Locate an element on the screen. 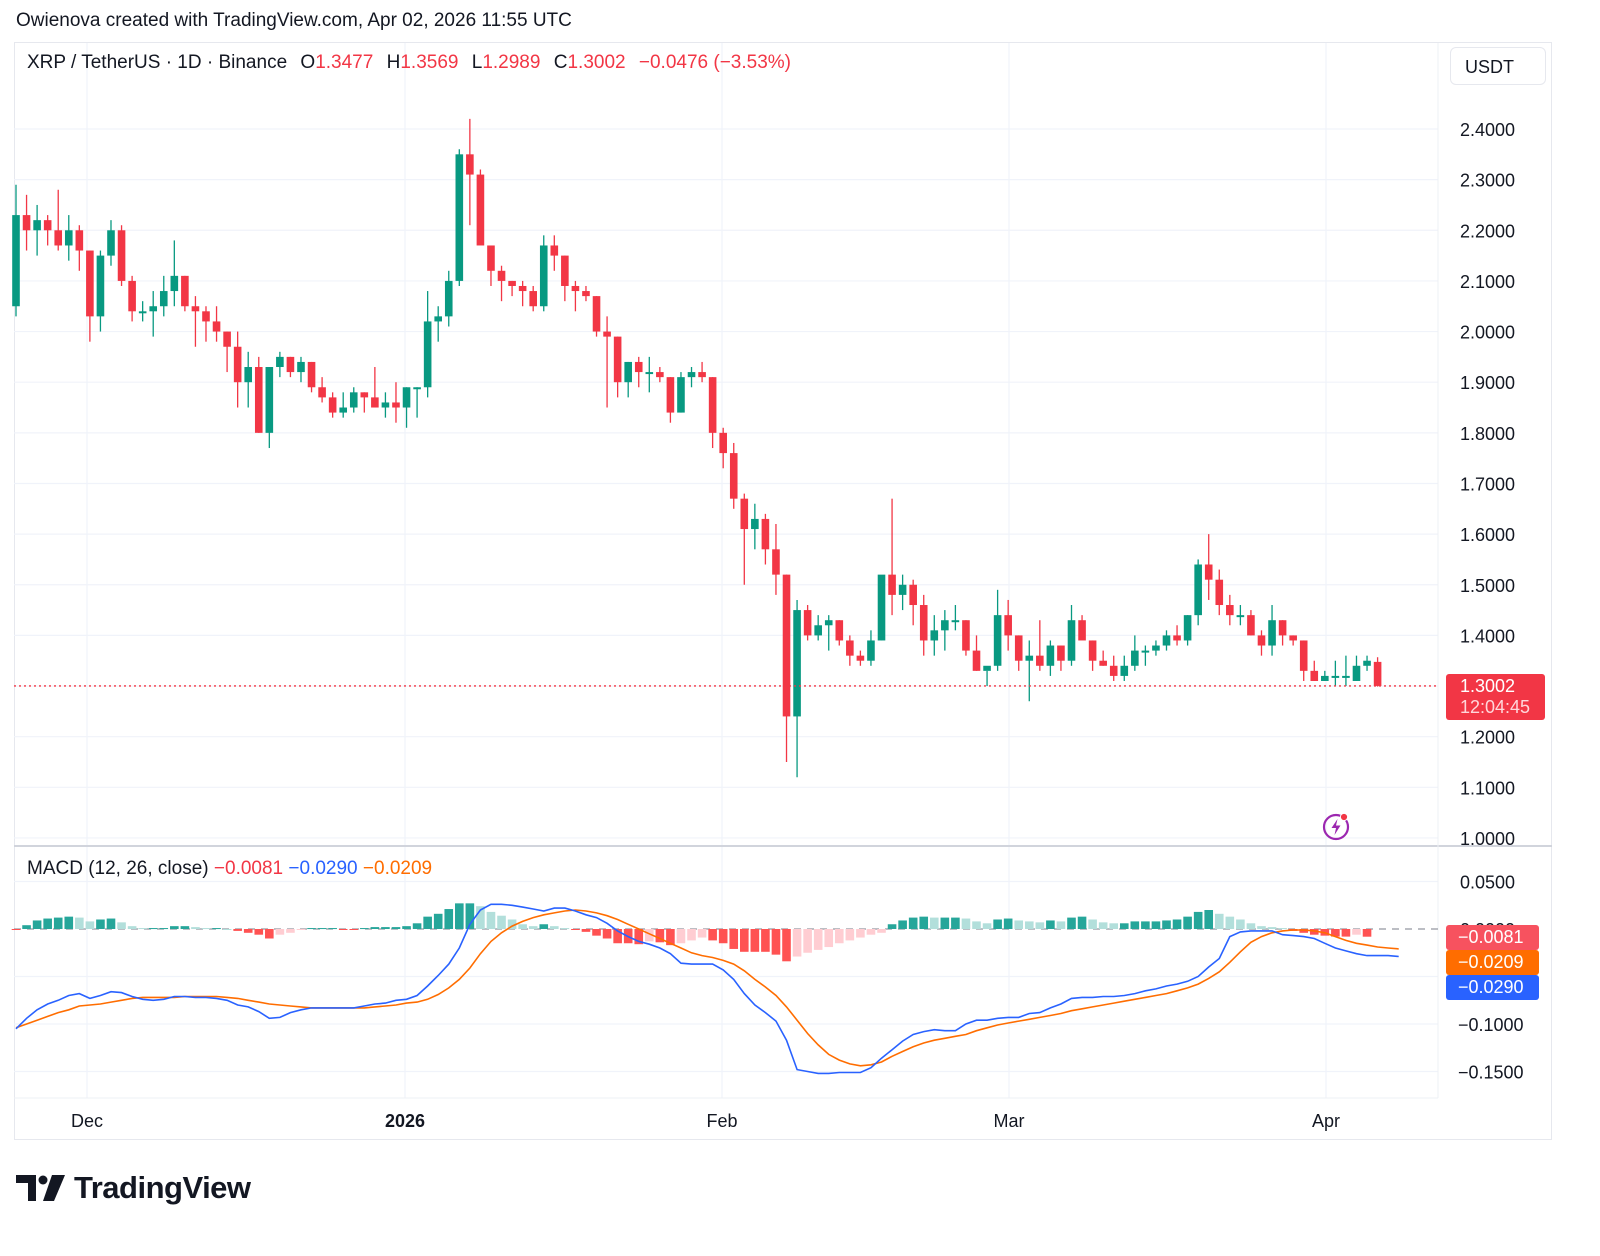 The width and height of the screenshot is (1600, 1256). macd-title: MACD (12, 26, close) is located at coordinates (118, 868).